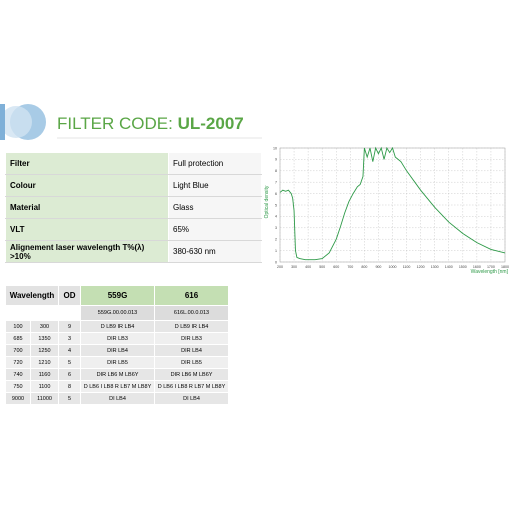 This screenshot has height=512, width=512. I want to click on y-tick-label: 3, so click(276, 228).